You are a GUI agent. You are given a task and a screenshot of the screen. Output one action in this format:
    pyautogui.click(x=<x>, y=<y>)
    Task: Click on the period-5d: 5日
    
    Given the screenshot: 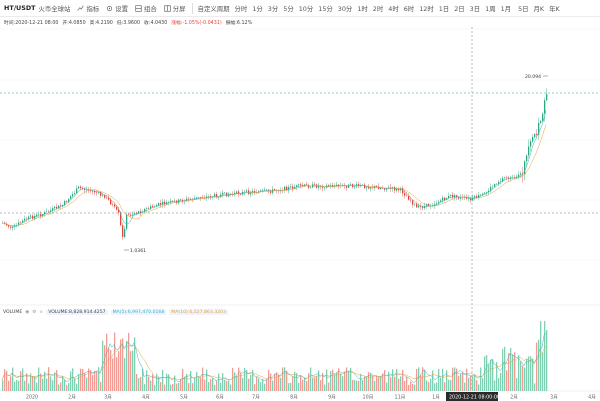 What is the action you would take?
    pyautogui.click(x=523, y=8)
    